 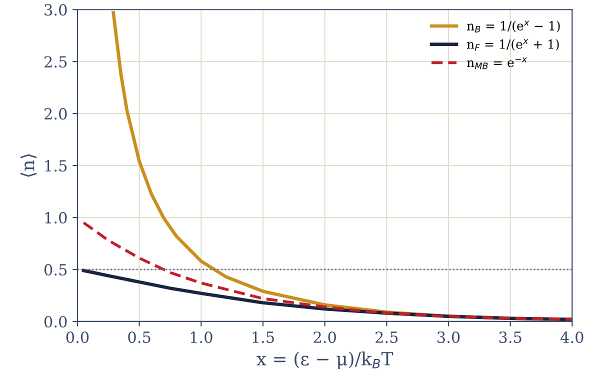 I want to click on legend-label: n$_{MB}$ = e$^{−x}$, so click(x=497, y=63).